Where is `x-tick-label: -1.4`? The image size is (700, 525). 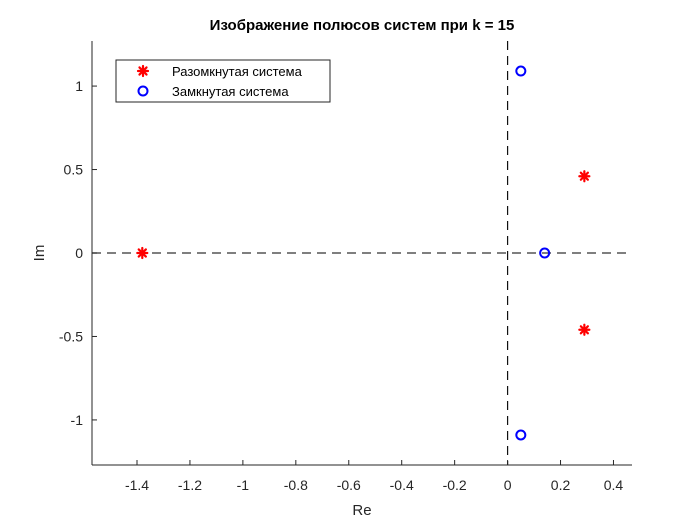
x-tick-label: -1.4 is located at coordinates (137, 485).